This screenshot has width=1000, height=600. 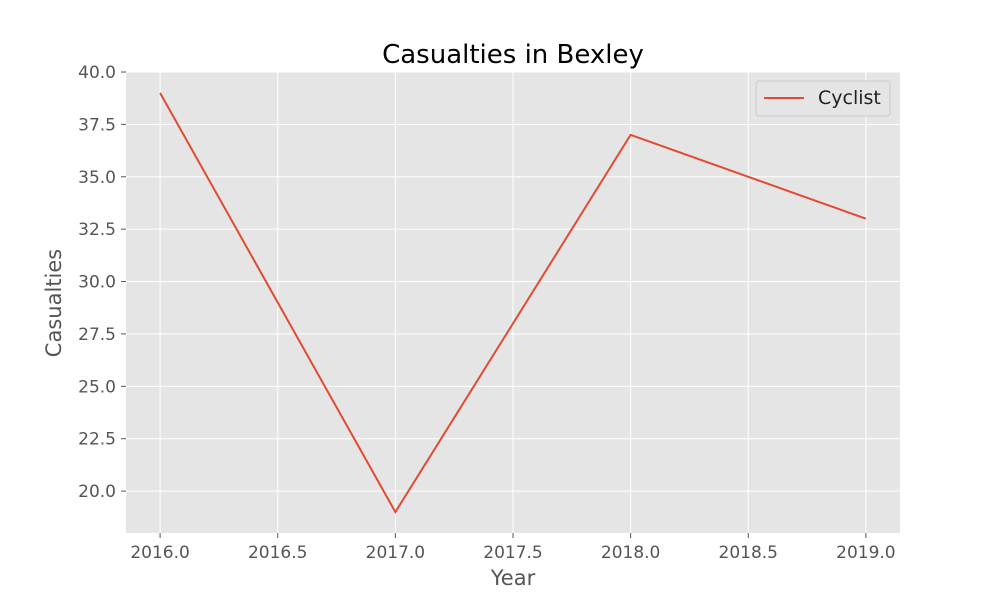 I want to click on y-tick-label: 27.5, so click(x=97, y=335).